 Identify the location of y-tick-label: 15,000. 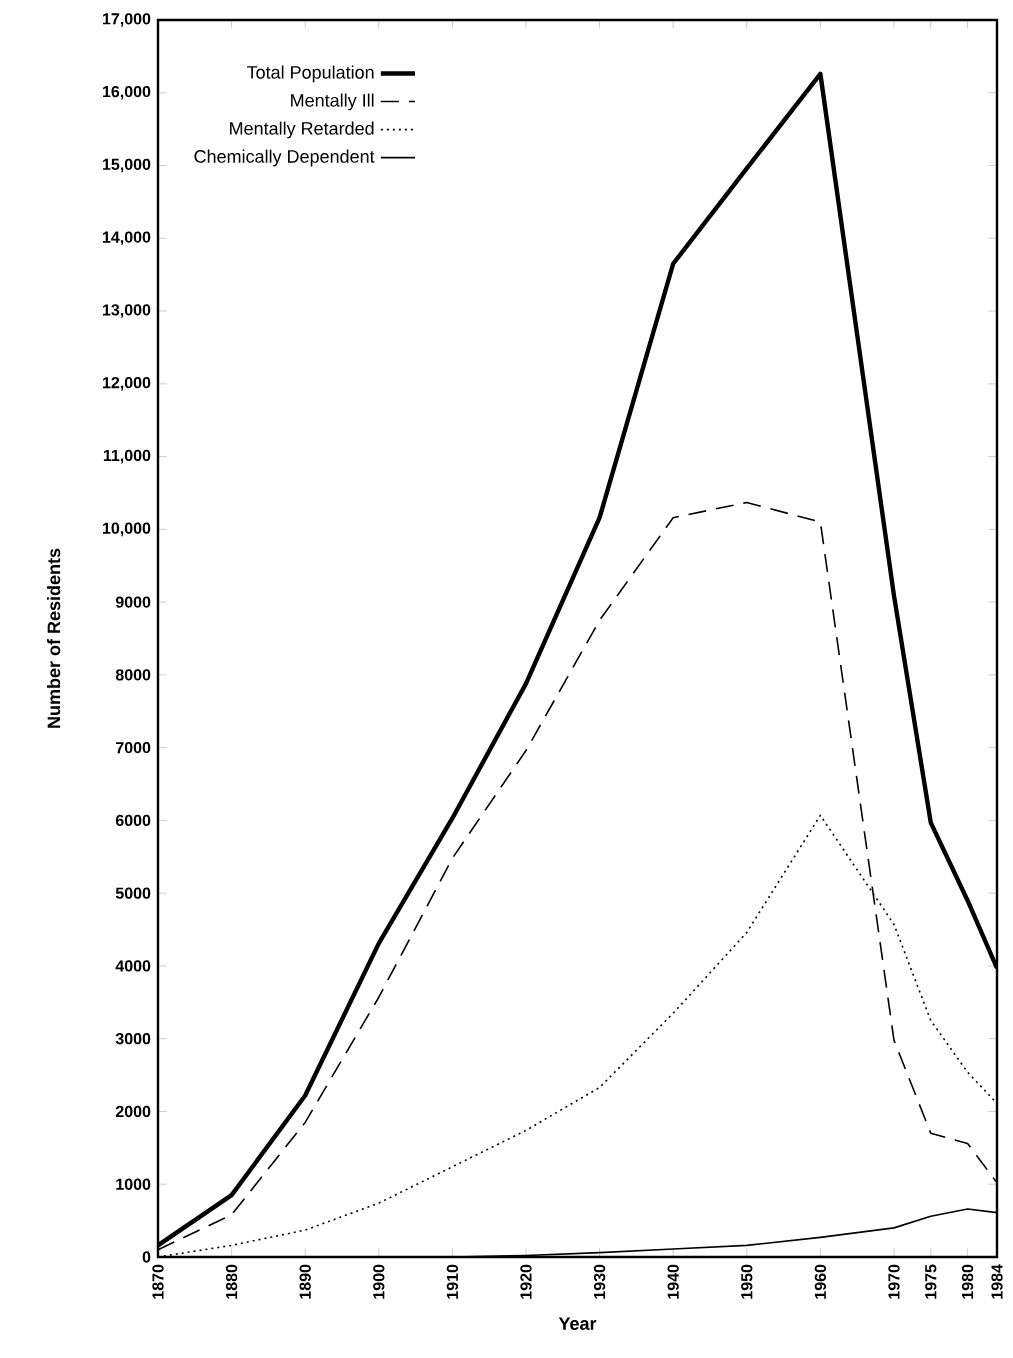
(127, 165).